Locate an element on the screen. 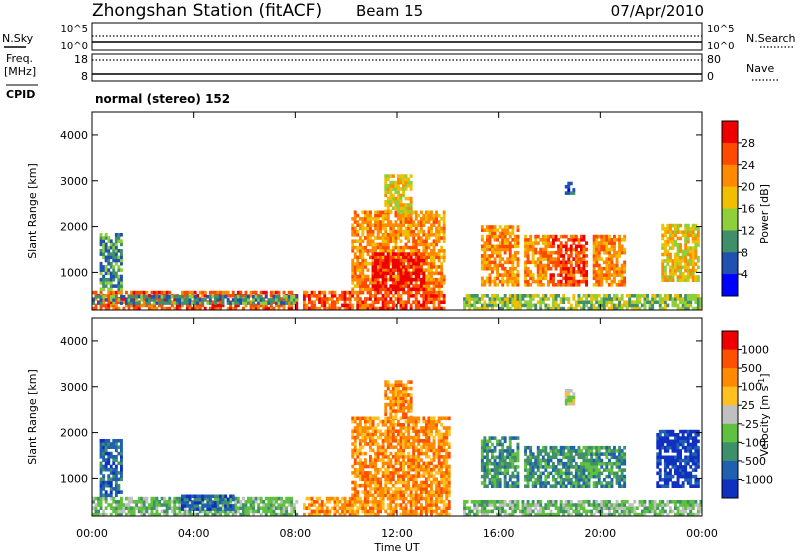  noise-tick-right-bottom: 10^0 is located at coordinates (720, 46).